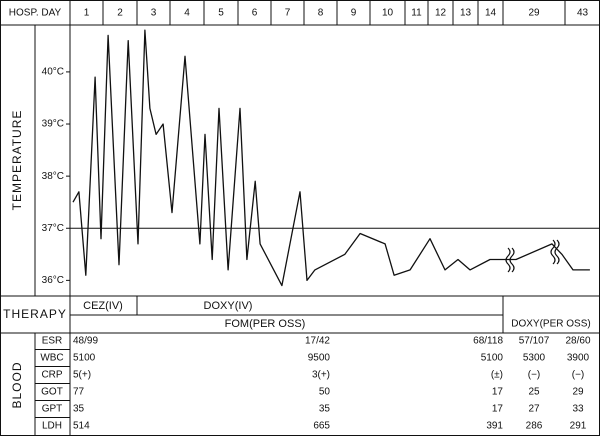 This screenshot has width=600, height=436. What do you see at coordinates (317, 341) in the screenshot?
I see `blood-value: 17/42` at bounding box center [317, 341].